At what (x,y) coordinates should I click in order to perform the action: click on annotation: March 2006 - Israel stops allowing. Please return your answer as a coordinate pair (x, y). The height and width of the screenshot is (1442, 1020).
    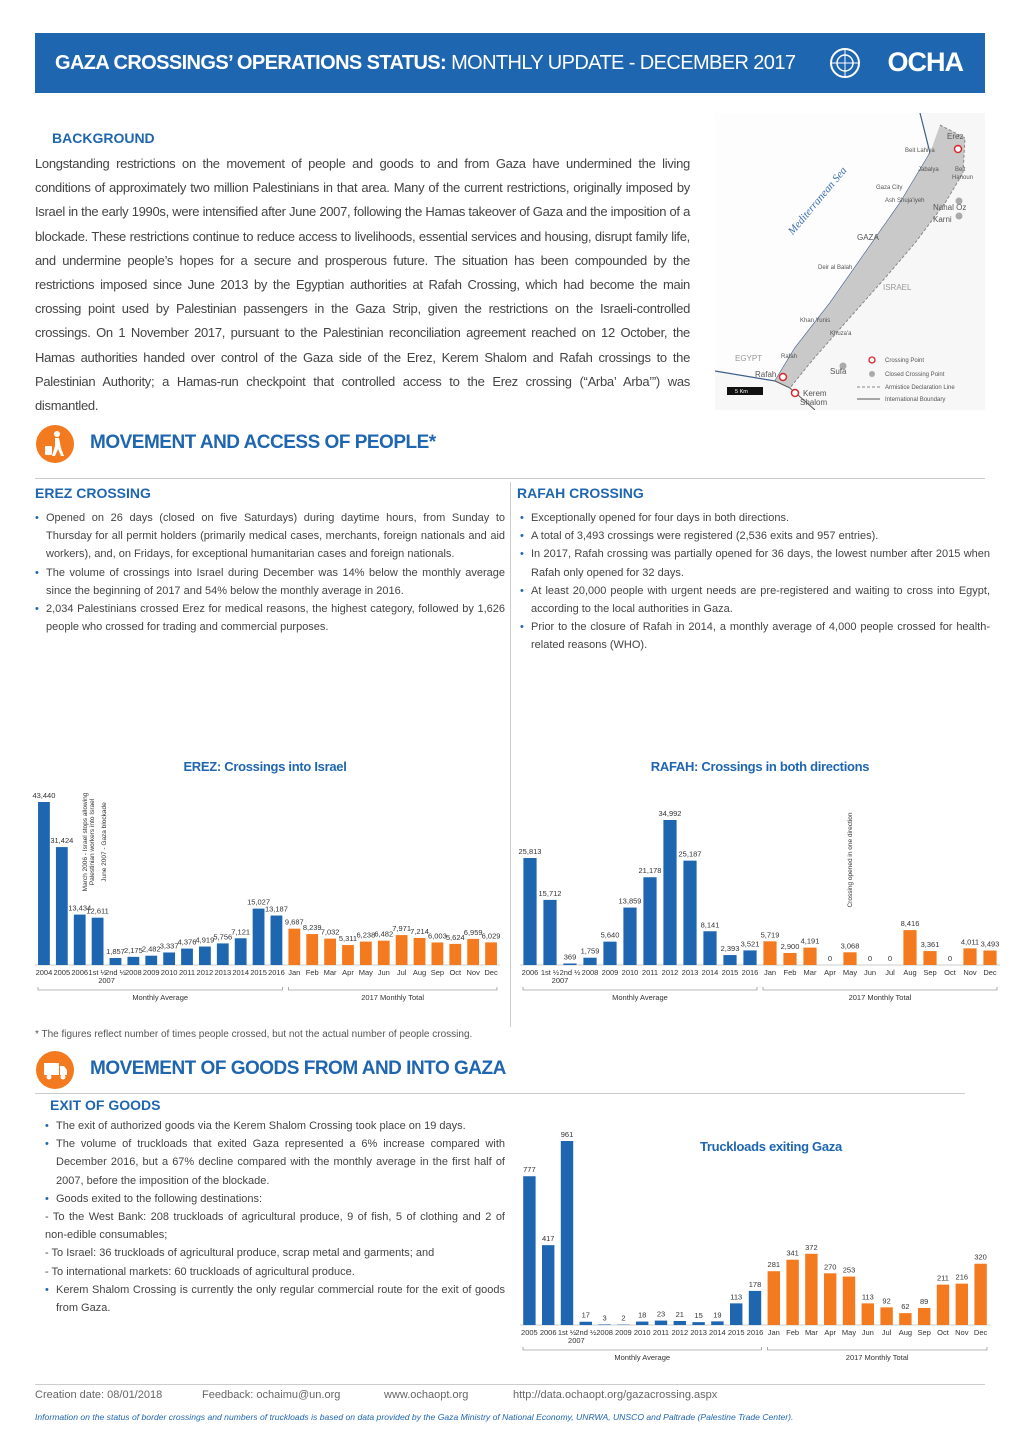
    Looking at the image, I should click on (85, 841).